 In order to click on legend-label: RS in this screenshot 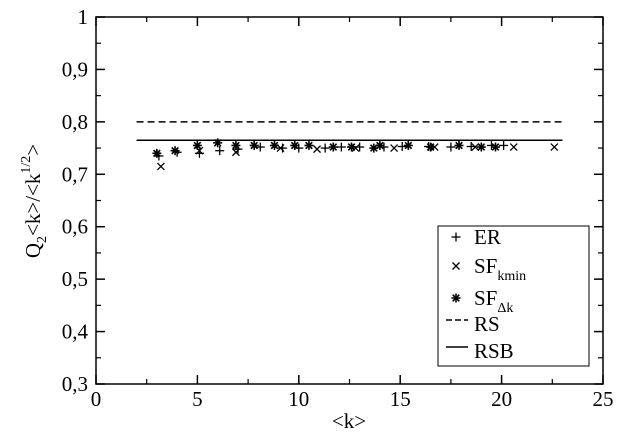, I will do `click(487, 324)`.